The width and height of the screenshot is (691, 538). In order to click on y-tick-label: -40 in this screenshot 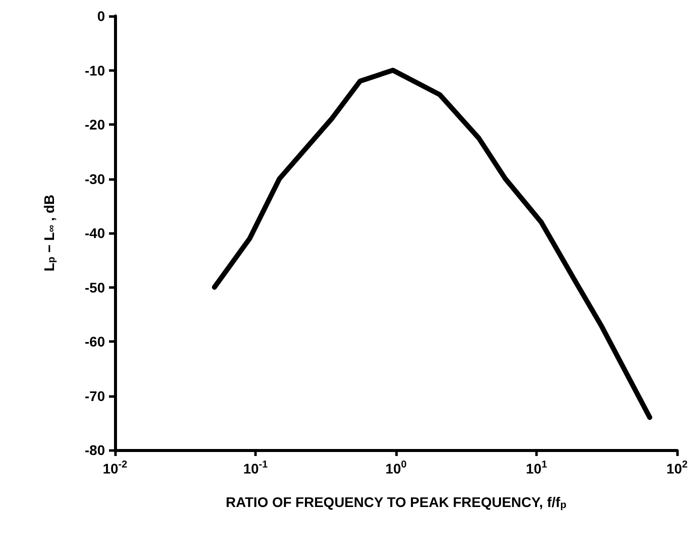, I will do `click(95, 233)`.